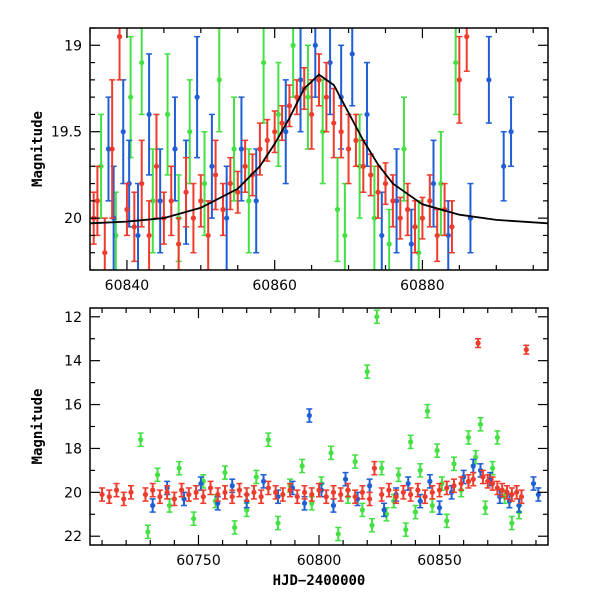 Image resolution: width=600 pixels, height=600 pixels. What do you see at coordinates (38, 149) in the screenshot?
I see `y-axis-label: Magnitude` at bounding box center [38, 149].